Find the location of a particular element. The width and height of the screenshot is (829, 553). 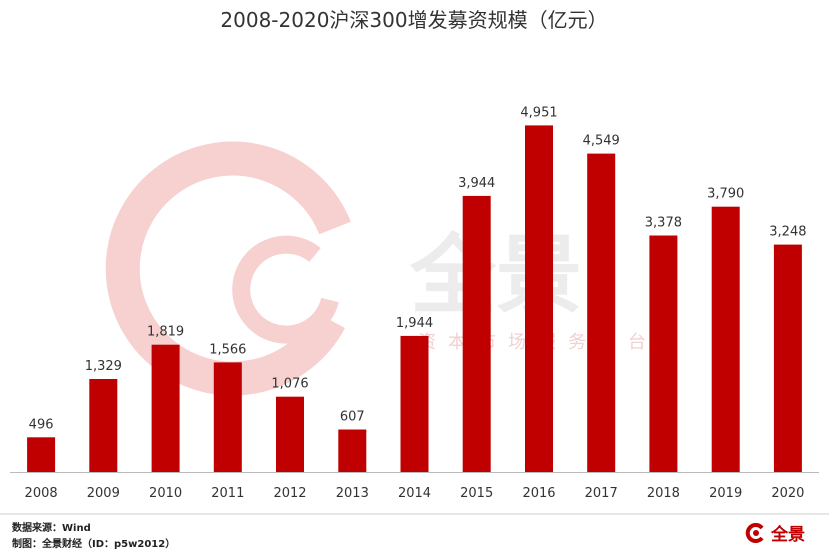

x-tick-2013: 2013 is located at coordinates (352, 493).